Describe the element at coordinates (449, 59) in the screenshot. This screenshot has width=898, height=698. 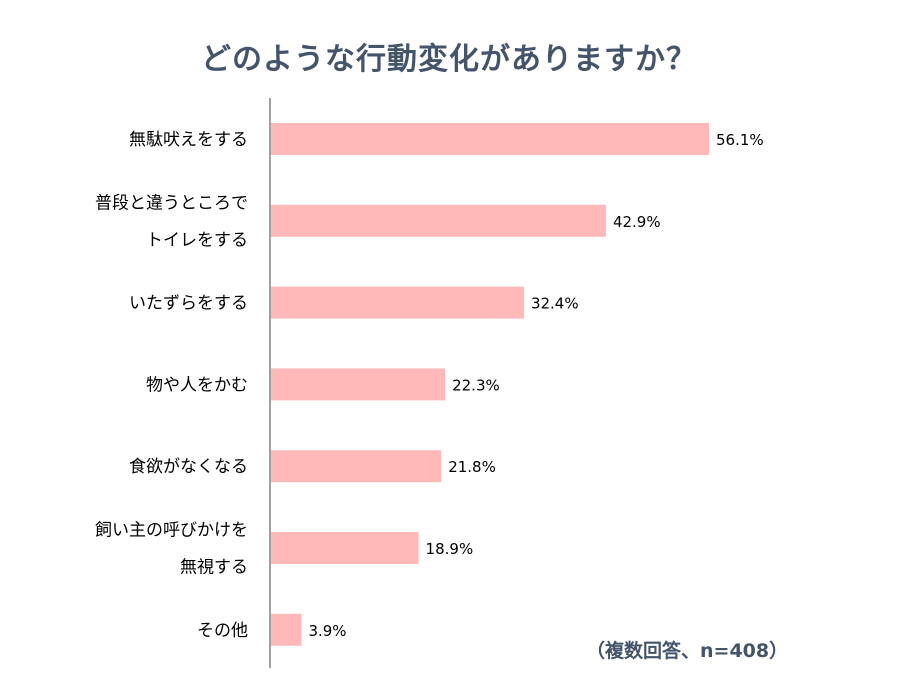
I see `chart-title: どのような行動変化がありますか？` at that location.